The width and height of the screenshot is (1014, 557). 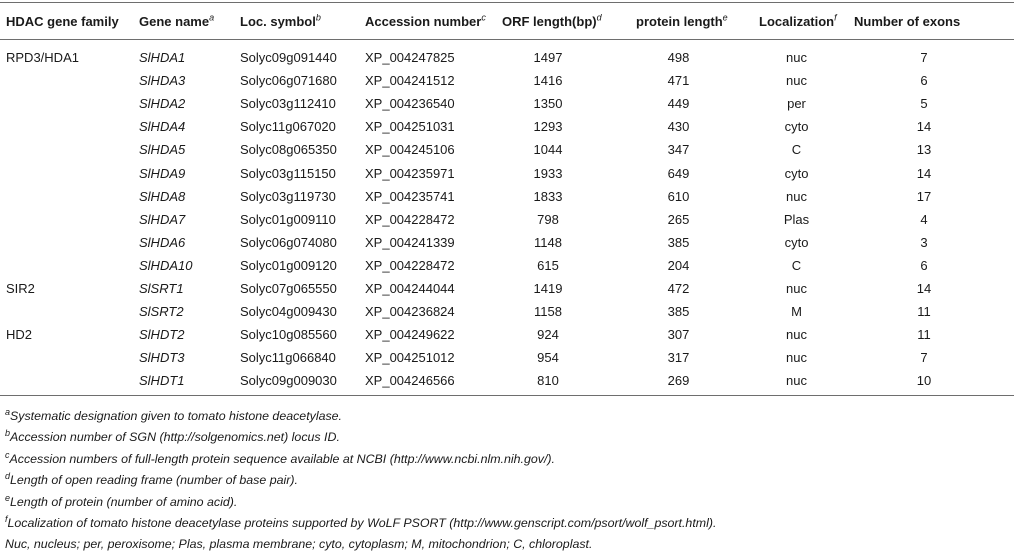 I want to click on header-localization: Localizationf, so click(x=800, y=21).